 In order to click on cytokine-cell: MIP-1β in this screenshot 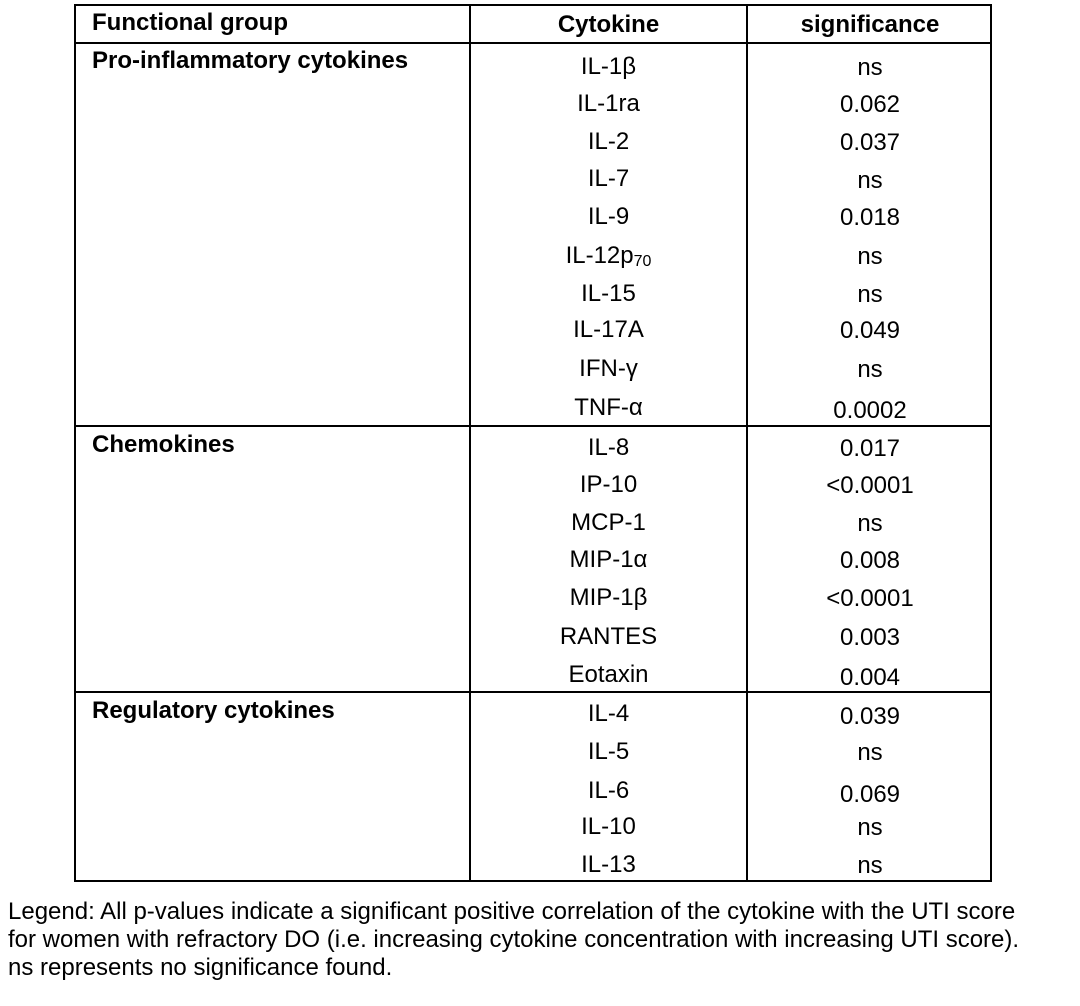, I will do `click(608, 597)`.